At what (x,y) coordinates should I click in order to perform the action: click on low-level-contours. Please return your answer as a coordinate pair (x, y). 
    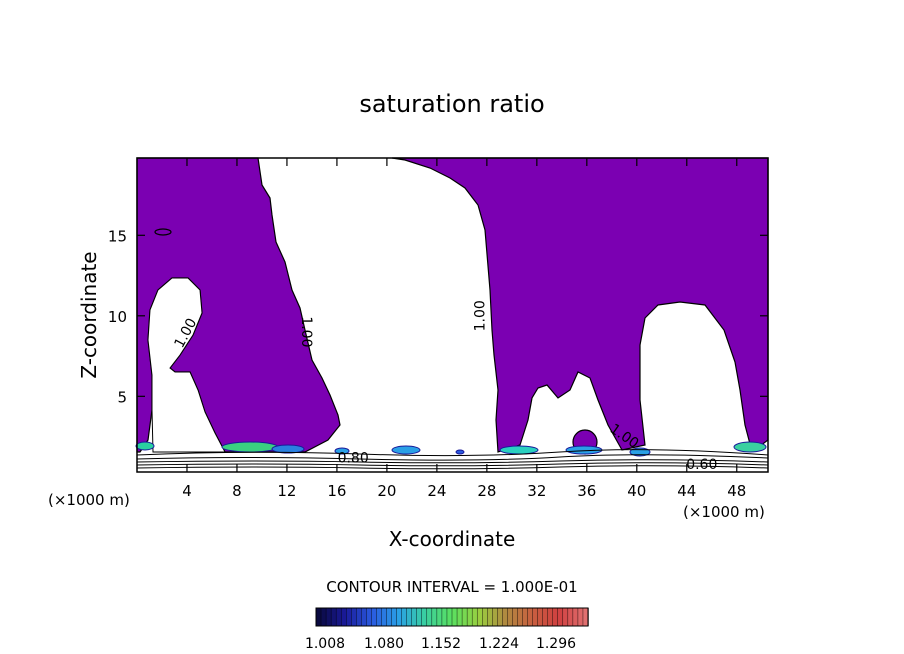
    Looking at the image, I should click on (452, 459).